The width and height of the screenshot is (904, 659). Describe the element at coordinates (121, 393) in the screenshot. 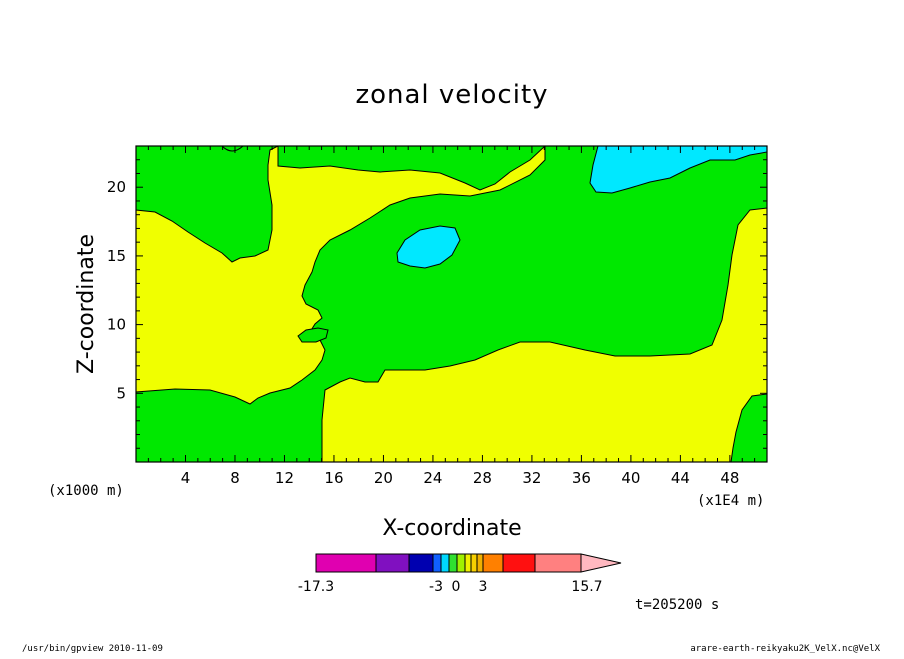

I see `y-tick-label: 5` at that location.